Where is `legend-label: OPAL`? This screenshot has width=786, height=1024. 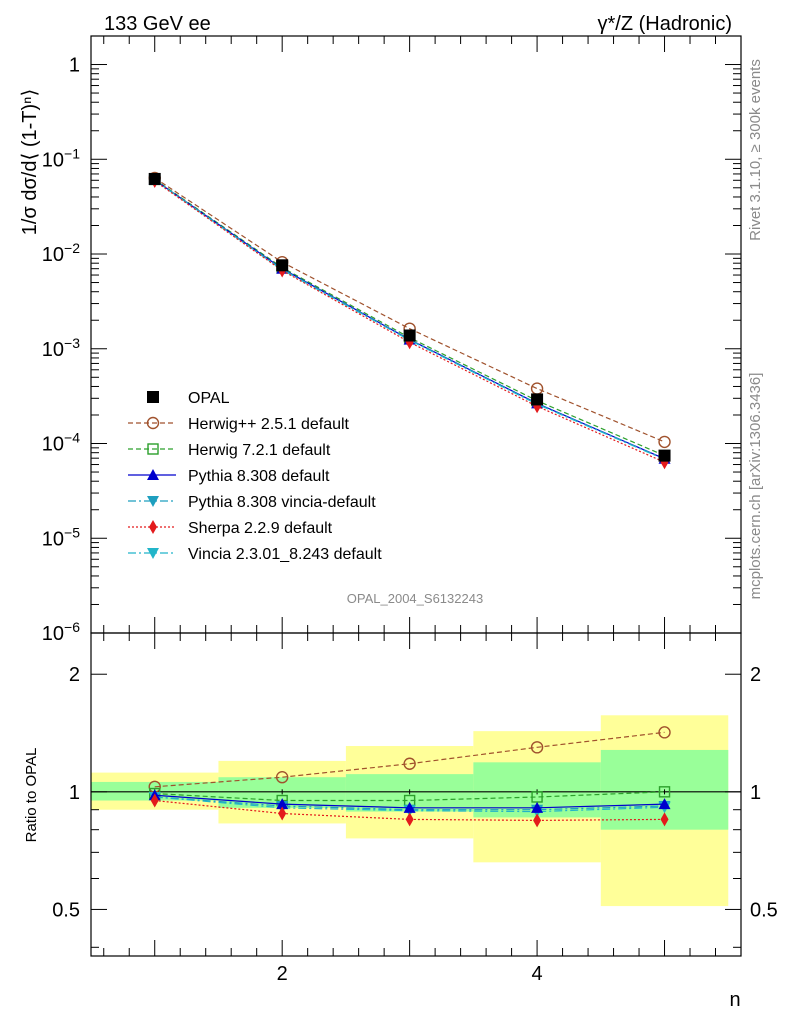 legend-label: OPAL is located at coordinates (209, 398).